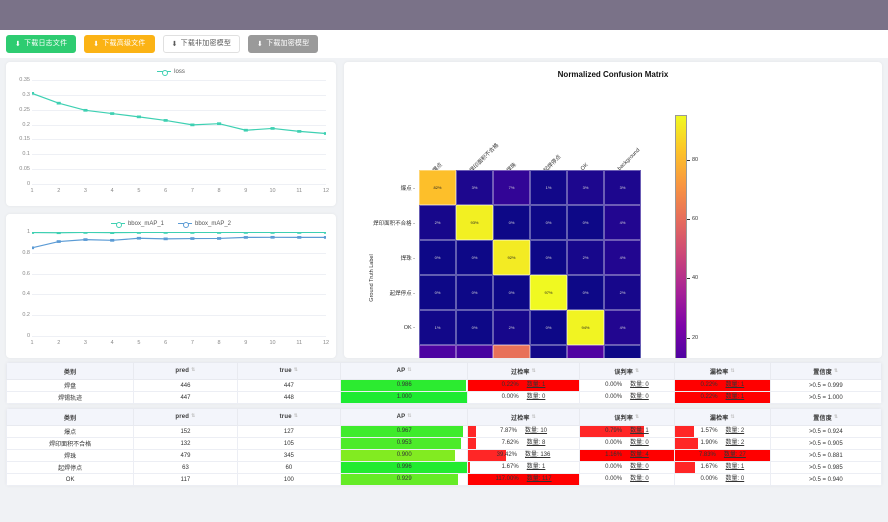 Image resolution: width=888 pixels, height=522 pixels. What do you see at coordinates (639, 397) in the screenshot?
I see `cell-false-positive-rate-count: 数量: 0` at bounding box center [639, 397].